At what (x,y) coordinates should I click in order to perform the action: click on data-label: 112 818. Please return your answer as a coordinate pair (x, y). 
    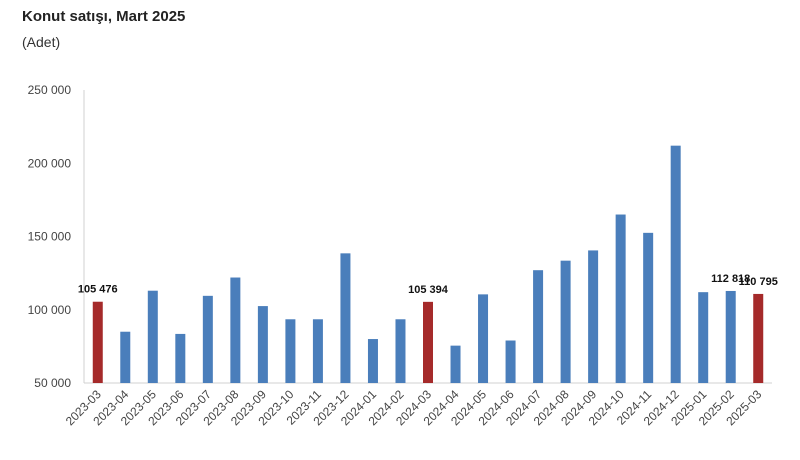
    Looking at the image, I should click on (730, 279).